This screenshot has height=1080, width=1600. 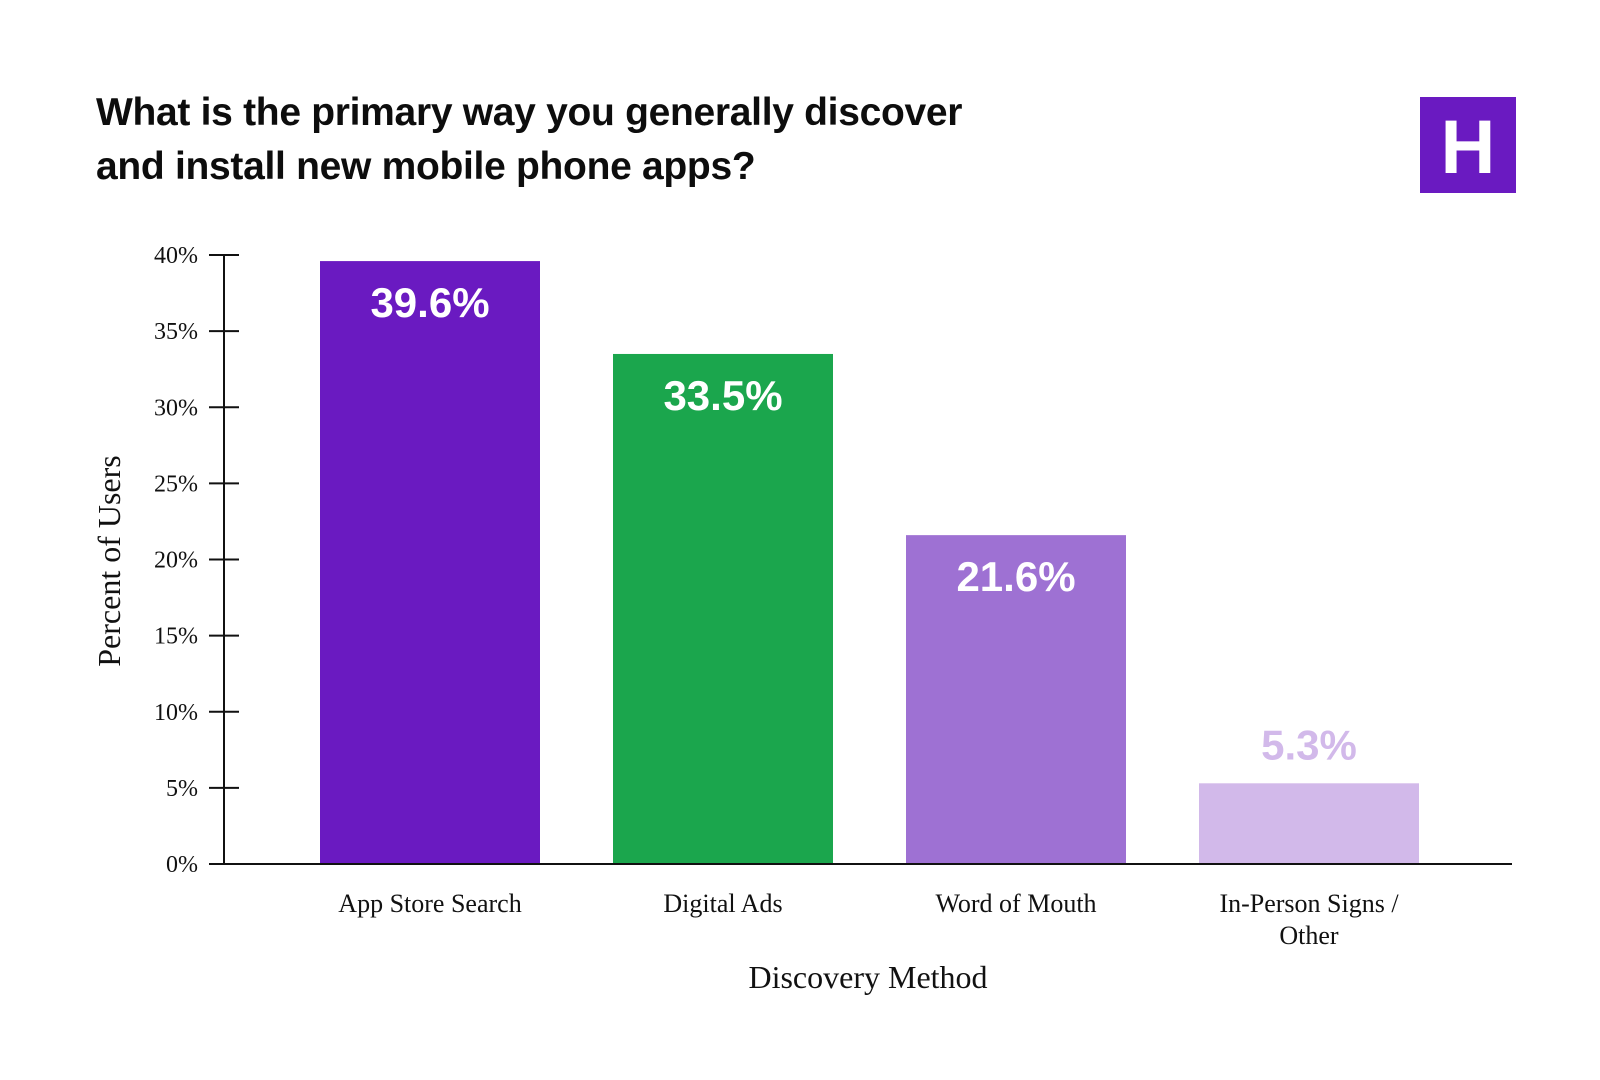 What do you see at coordinates (182, 789) in the screenshot?
I see `y-tick-label: 5%` at bounding box center [182, 789].